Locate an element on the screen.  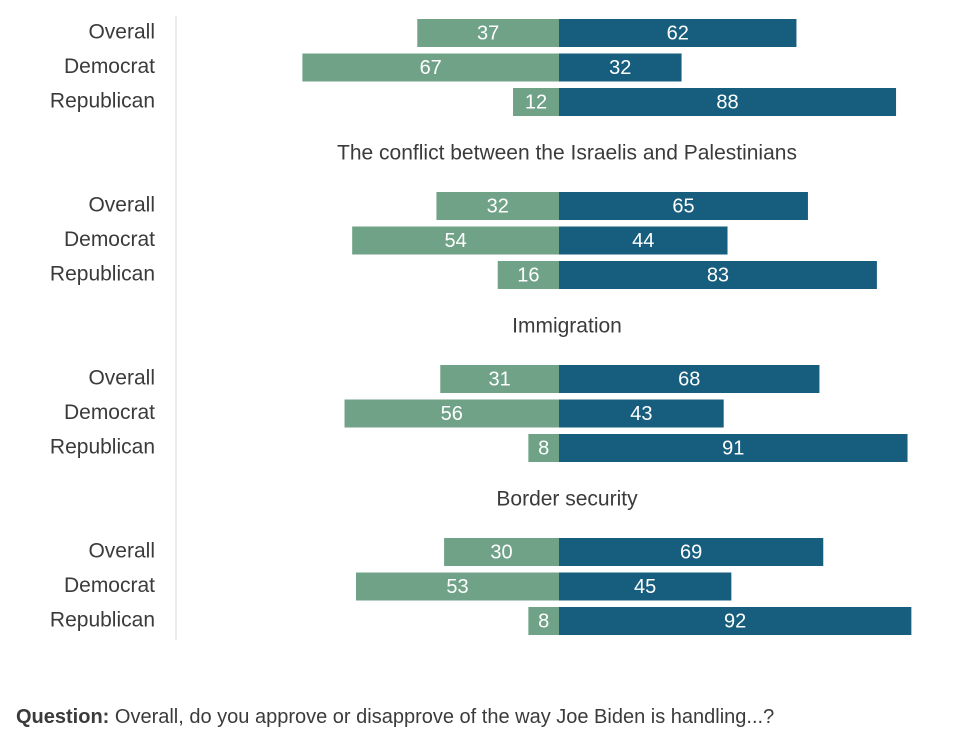
bar-left-value: 53 is located at coordinates (457, 587).